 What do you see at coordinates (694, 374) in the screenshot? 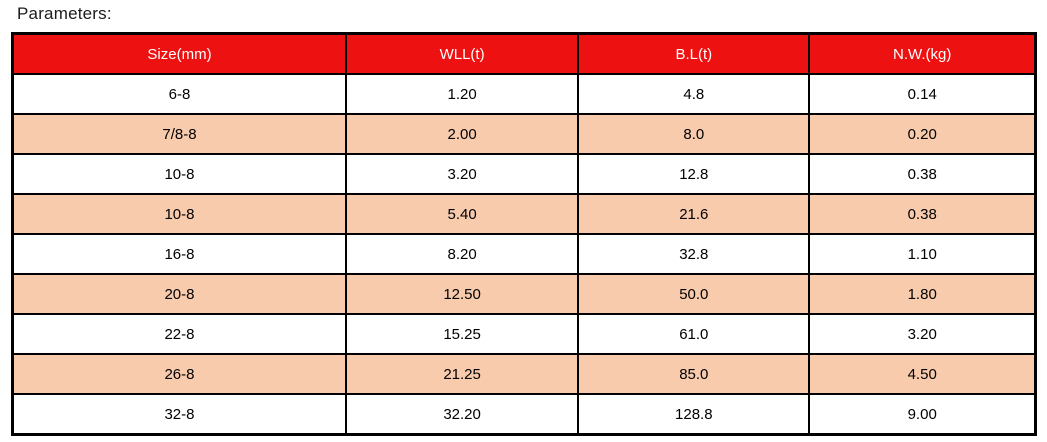
I see `table-cell: 85.0` at bounding box center [694, 374].